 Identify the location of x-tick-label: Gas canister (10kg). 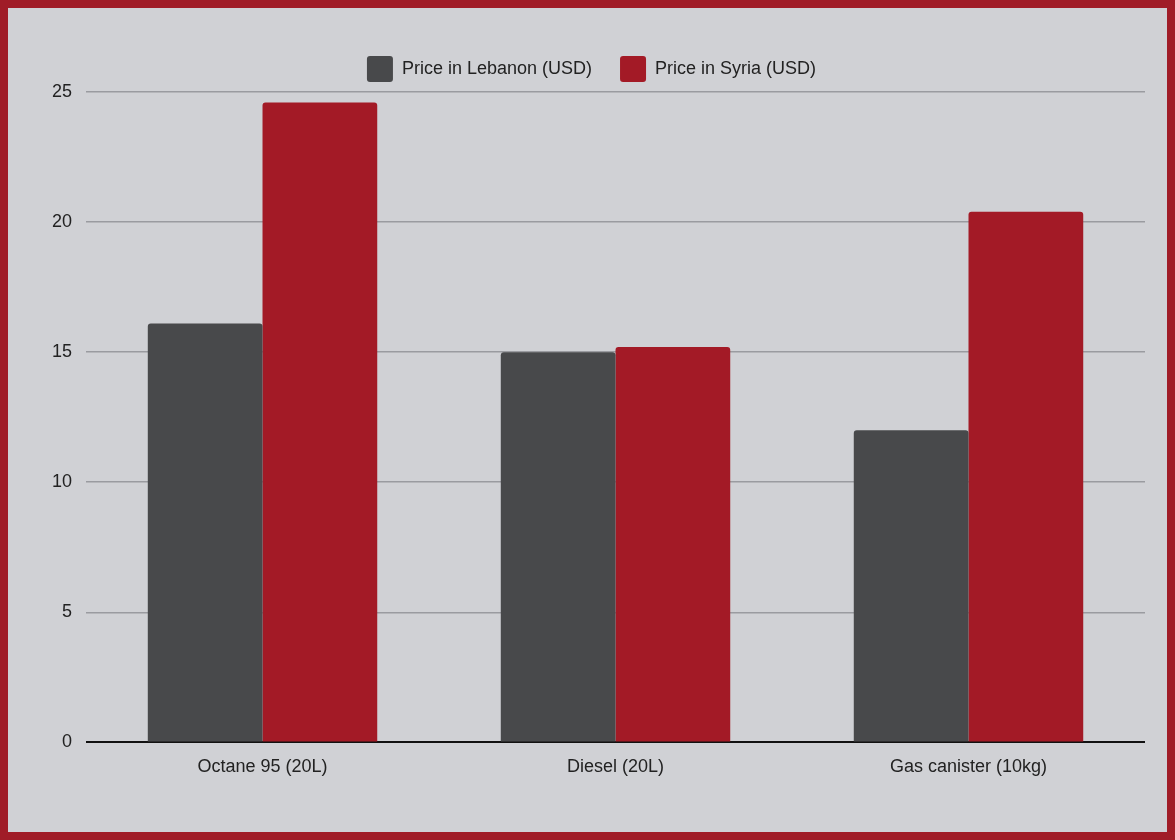
(968, 766).